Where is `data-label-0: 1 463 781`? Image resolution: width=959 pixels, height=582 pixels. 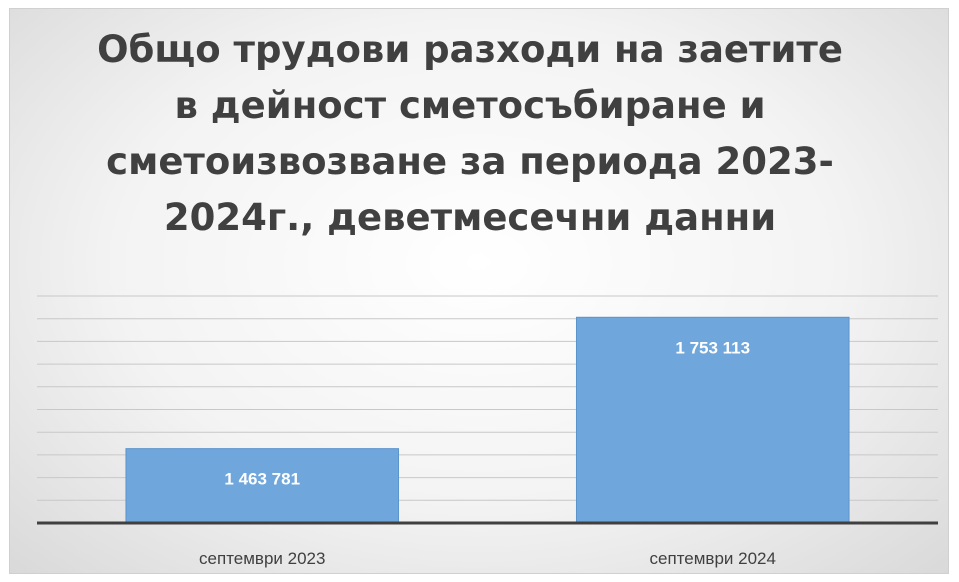
data-label-0: 1 463 781 is located at coordinates (262, 479).